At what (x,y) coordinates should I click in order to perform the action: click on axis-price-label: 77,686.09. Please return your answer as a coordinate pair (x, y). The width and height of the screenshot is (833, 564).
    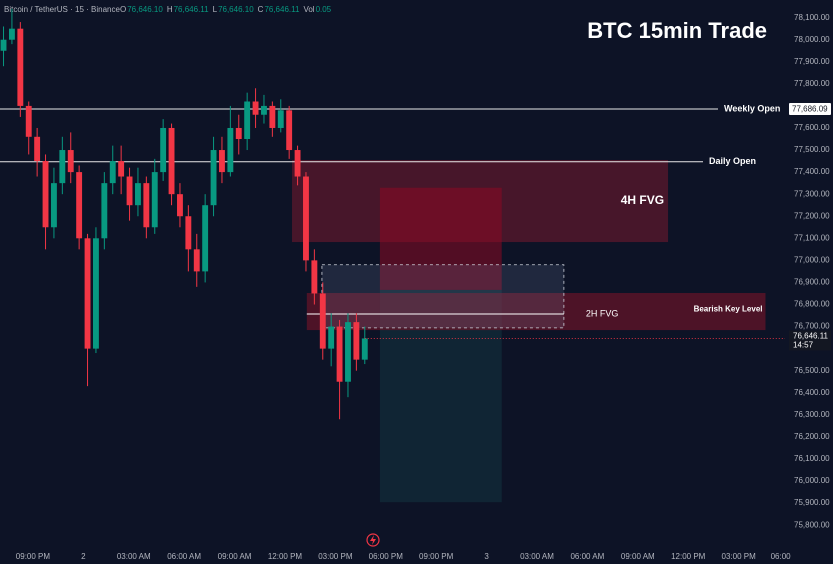
    Looking at the image, I should click on (810, 109).